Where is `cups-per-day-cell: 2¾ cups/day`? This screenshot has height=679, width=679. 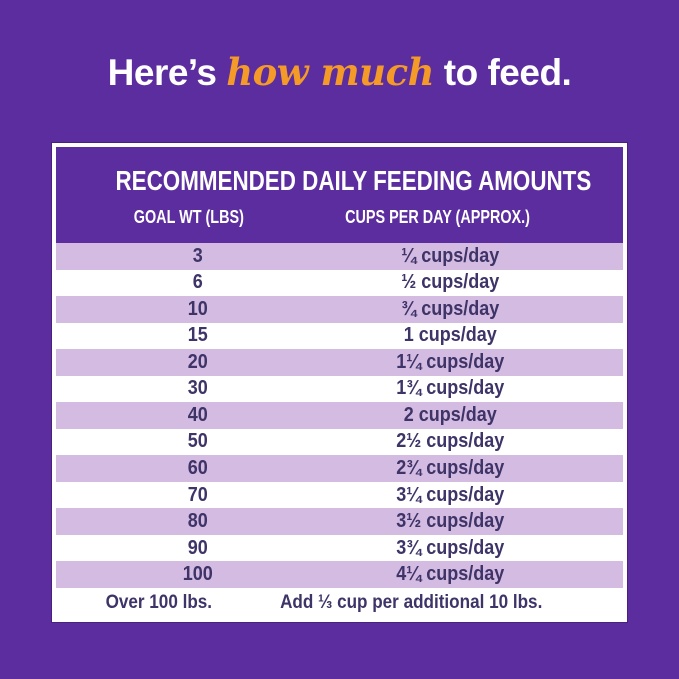
cups-per-day-cell: 2¾ cups/day is located at coordinates (449, 468).